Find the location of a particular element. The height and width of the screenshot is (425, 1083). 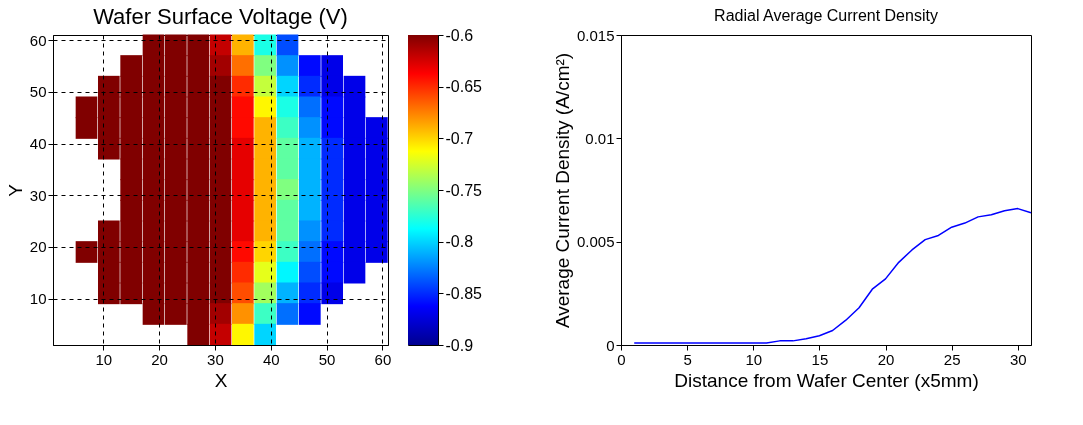

x-tick-label: 50 is located at coordinates (327, 359).